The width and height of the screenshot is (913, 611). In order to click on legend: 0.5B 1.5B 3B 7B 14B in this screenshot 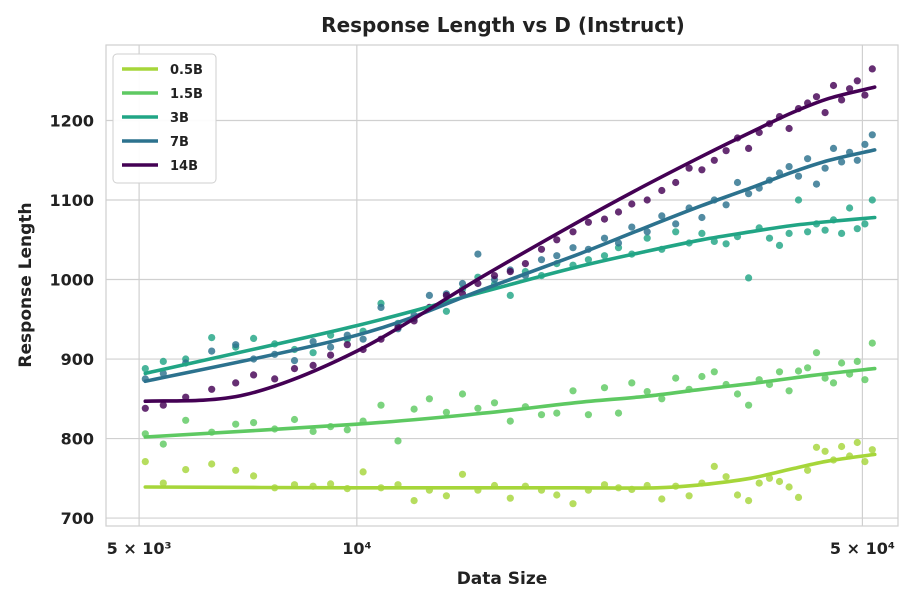, I will do `click(164, 118)`.